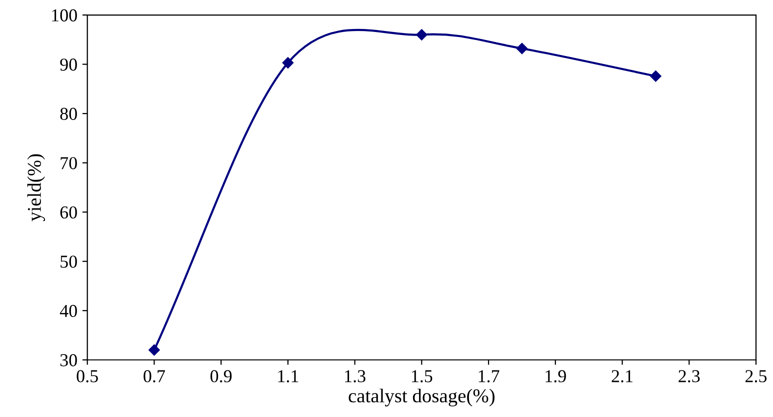 Image resolution: width=773 pixels, height=417 pixels. Describe the element at coordinates (422, 376) in the screenshot. I see `x-tick-label: 1.5` at that location.